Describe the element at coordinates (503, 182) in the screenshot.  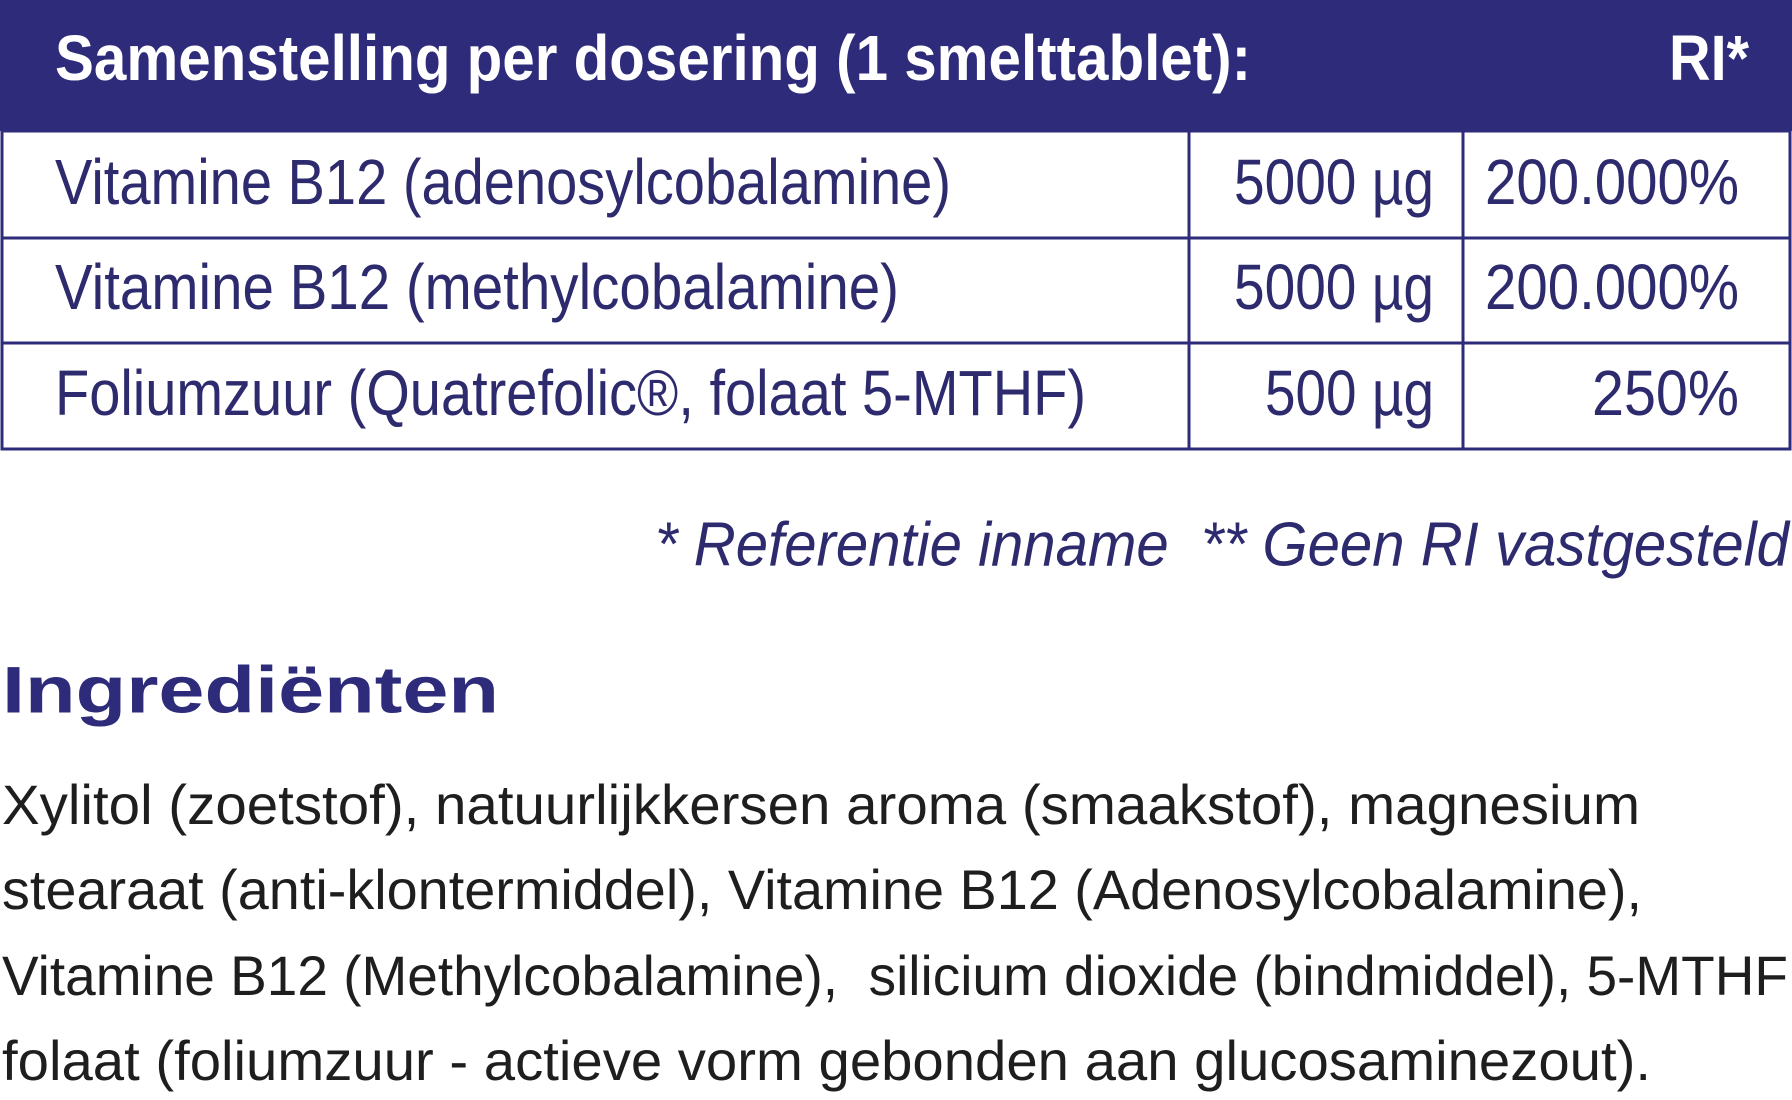
I see `nutrient-name: Vitamine B12 (adenosylcobalamine)` at that location.